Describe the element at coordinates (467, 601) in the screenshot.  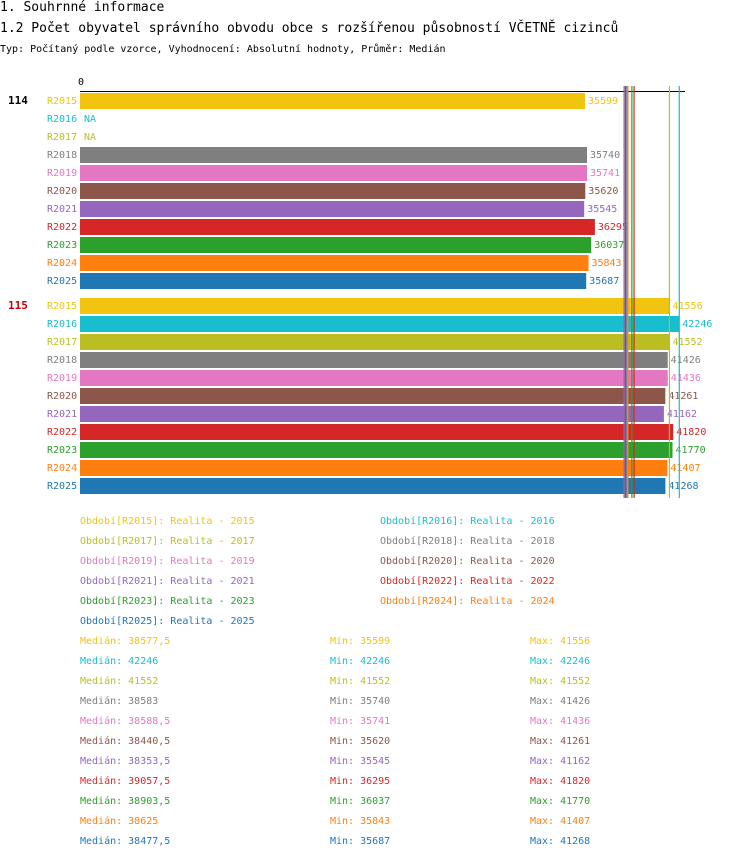
I see `legend-entry: Období[R2024]: Realita - 2024` at that location.